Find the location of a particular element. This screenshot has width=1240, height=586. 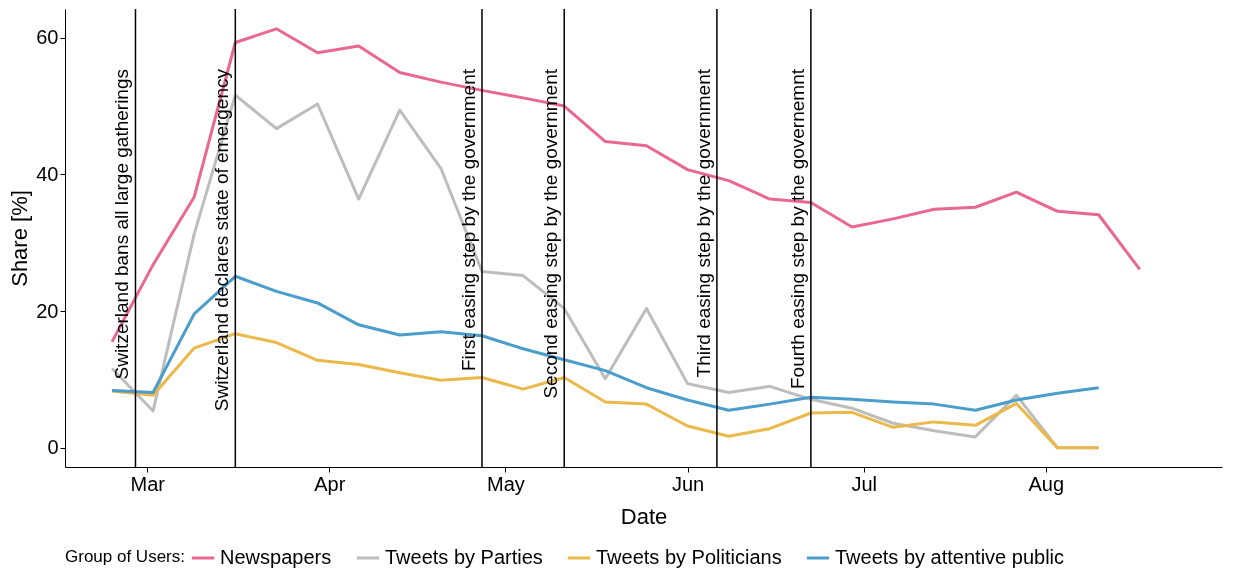

ref-line-label: Switzerland declares state of emergency is located at coordinates (222, 240).